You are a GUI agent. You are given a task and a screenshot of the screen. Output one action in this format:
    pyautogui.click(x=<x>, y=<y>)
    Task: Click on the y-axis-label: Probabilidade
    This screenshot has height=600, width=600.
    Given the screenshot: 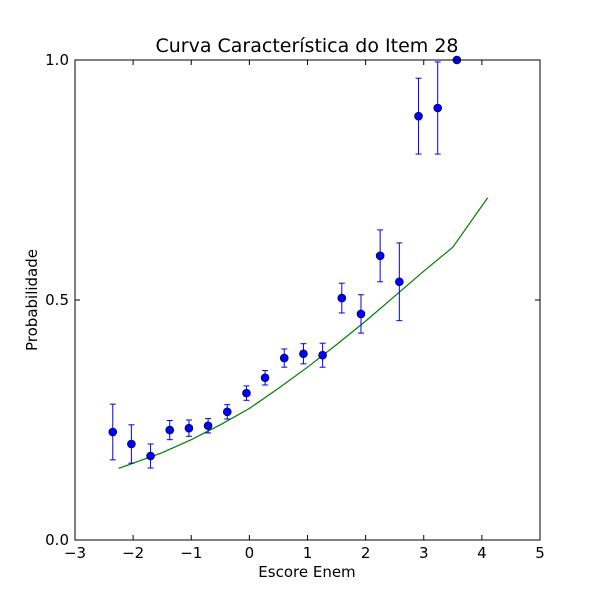 What is the action you would take?
    pyautogui.click(x=32, y=300)
    